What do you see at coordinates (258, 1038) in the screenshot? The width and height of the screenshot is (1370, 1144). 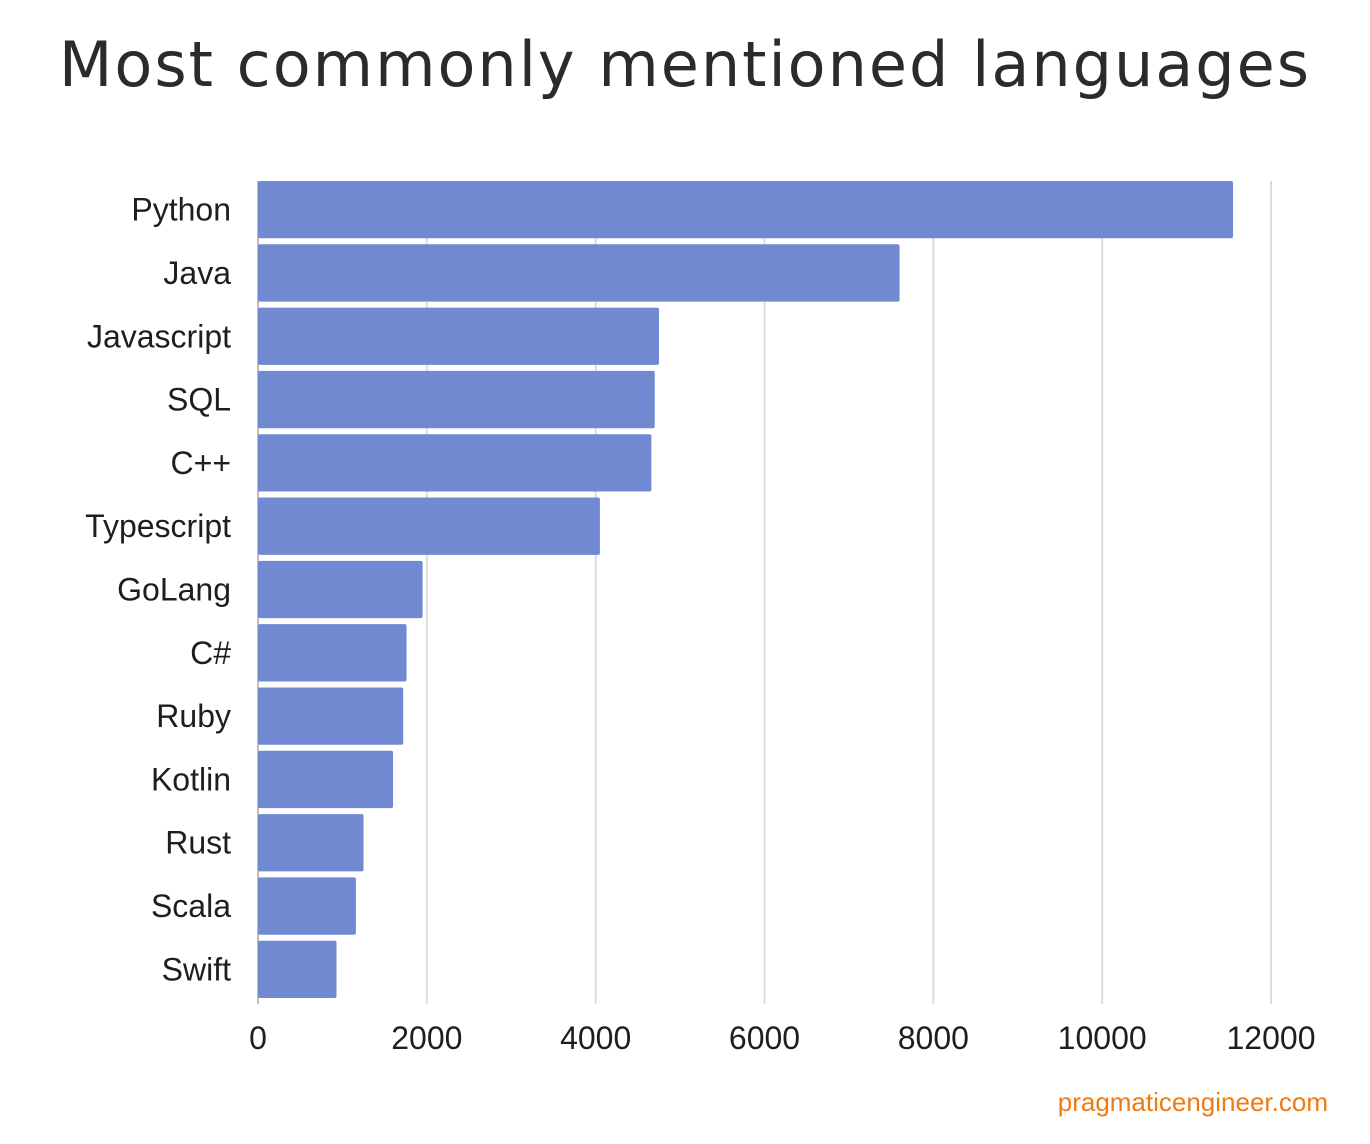 I see `x-tick-label: 0` at bounding box center [258, 1038].